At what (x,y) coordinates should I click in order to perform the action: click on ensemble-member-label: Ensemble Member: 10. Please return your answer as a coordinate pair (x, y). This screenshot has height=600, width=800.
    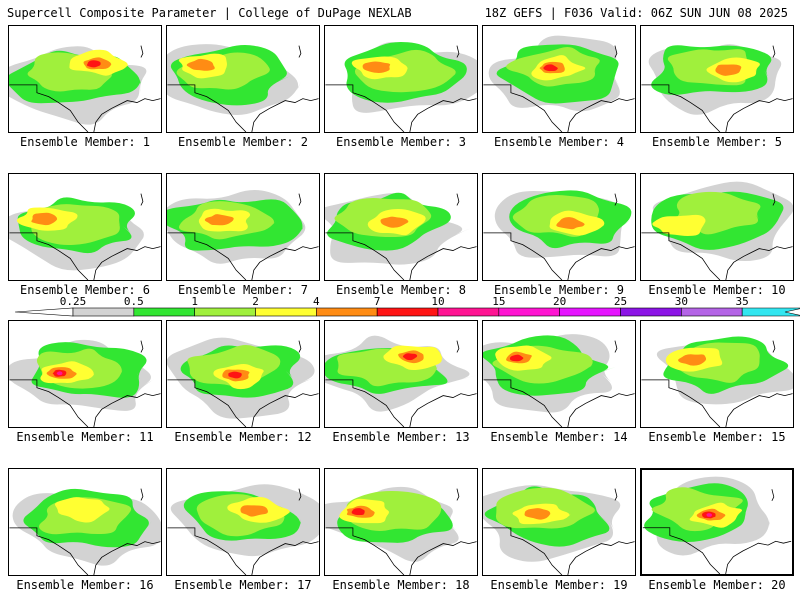
    Looking at the image, I should click on (717, 290).